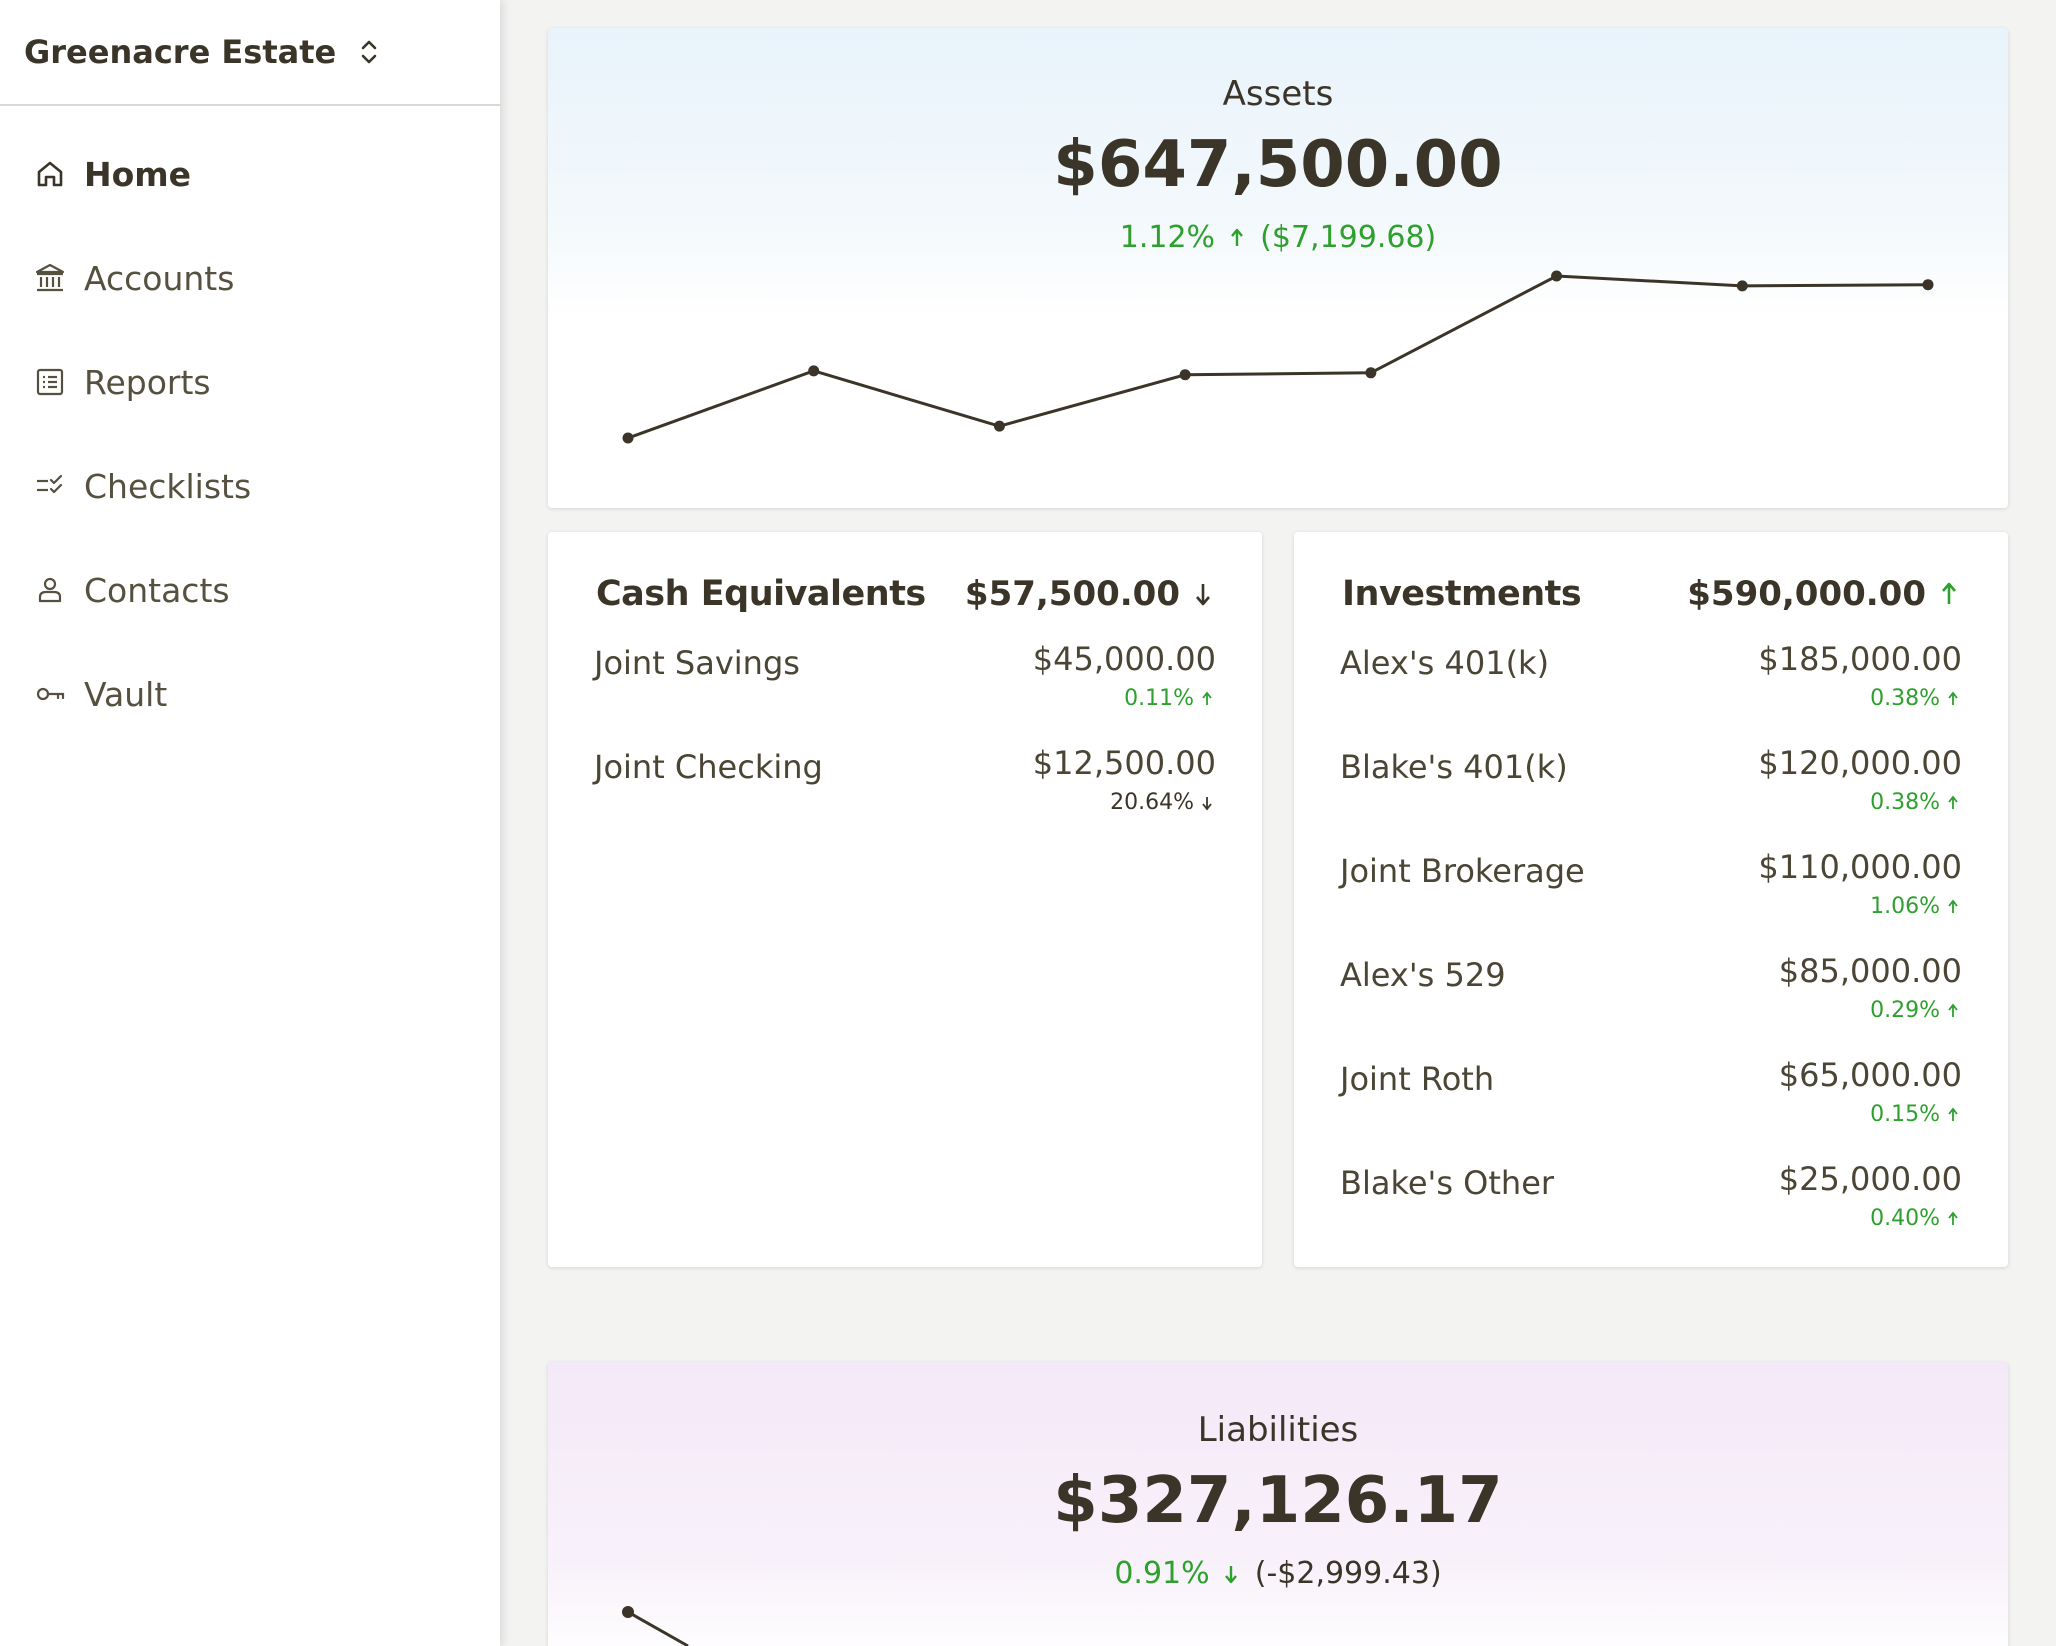 Image resolution: width=2056 pixels, height=1646 pixels. What do you see at coordinates (1447, 1183) in the screenshot?
I see `account-name: Blake's Other` at bounding box center [1447, 1183].